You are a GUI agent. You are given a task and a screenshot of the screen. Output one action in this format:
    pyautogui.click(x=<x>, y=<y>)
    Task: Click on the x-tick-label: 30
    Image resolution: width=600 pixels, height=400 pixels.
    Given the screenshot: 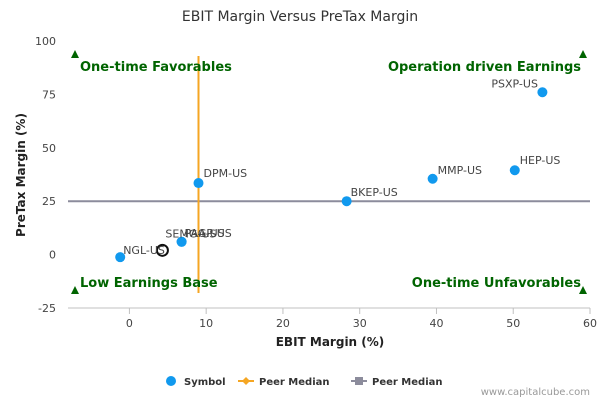 What is the action you would take?
    pyautogui.click(x=360, y=323)
    